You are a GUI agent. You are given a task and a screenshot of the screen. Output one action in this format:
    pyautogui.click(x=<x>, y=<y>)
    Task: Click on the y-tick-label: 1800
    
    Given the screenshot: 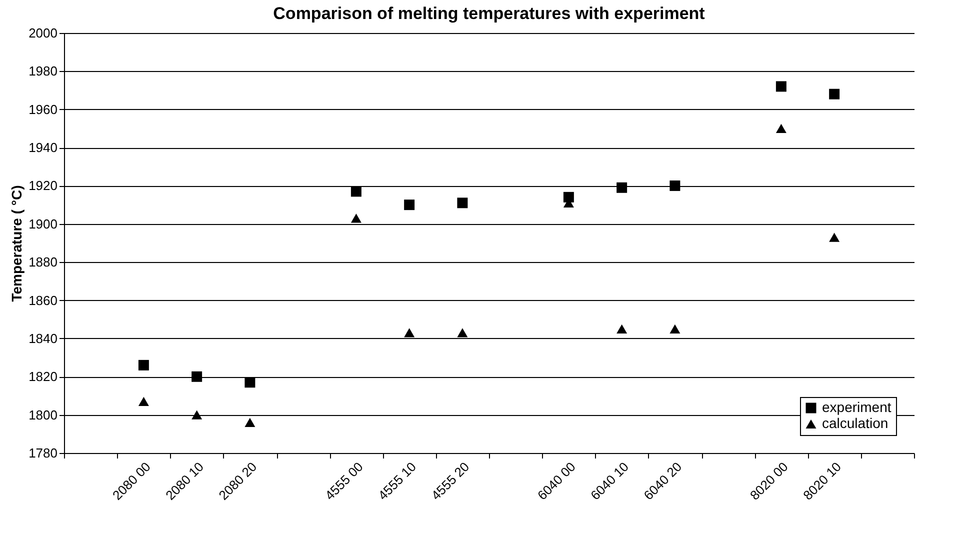 What is the action you would take?
    pyautogui.click(x=43, y=414)
    